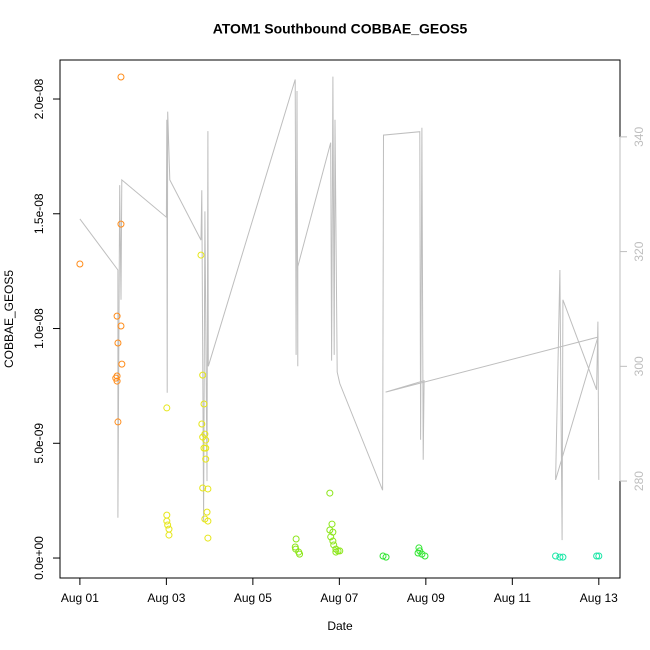  Describe the element at coordinates (599, 598) in the screenshot. I see `x-tick-label: Aug 13` at that location.